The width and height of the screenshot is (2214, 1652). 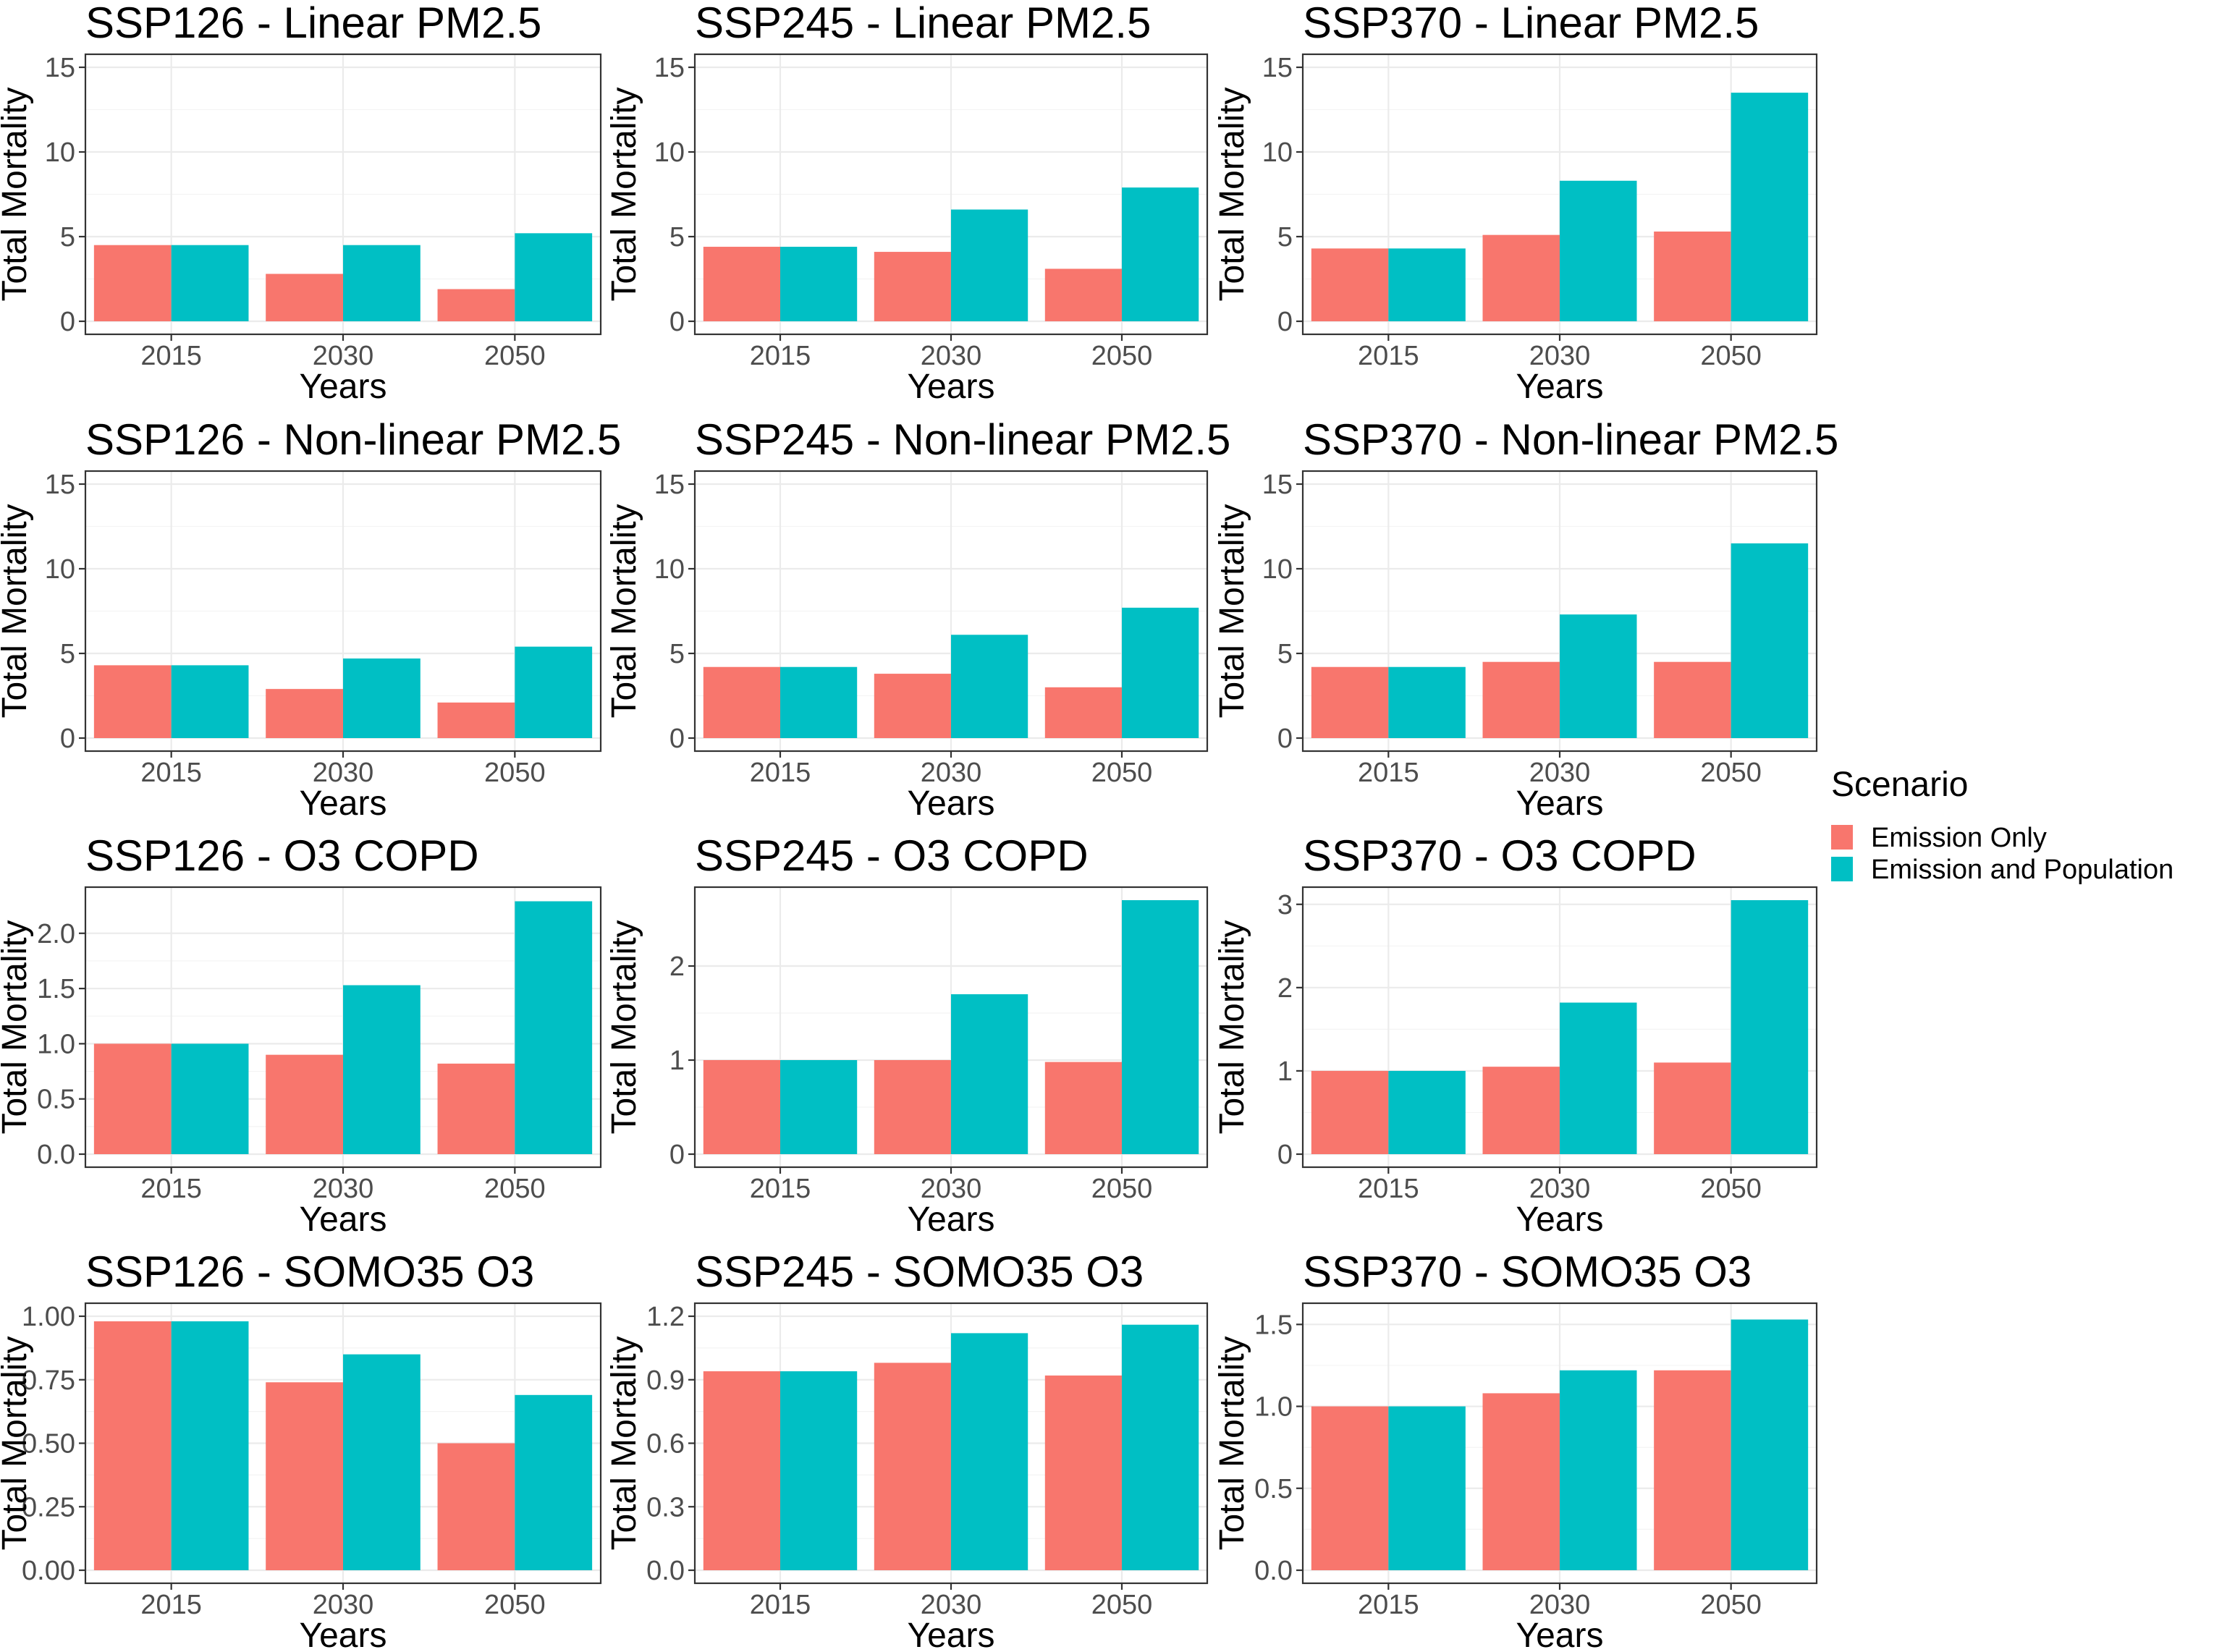 I want to click on panel-title: SSP126 - SOMO35 O3, so click(x=309, y=1272).